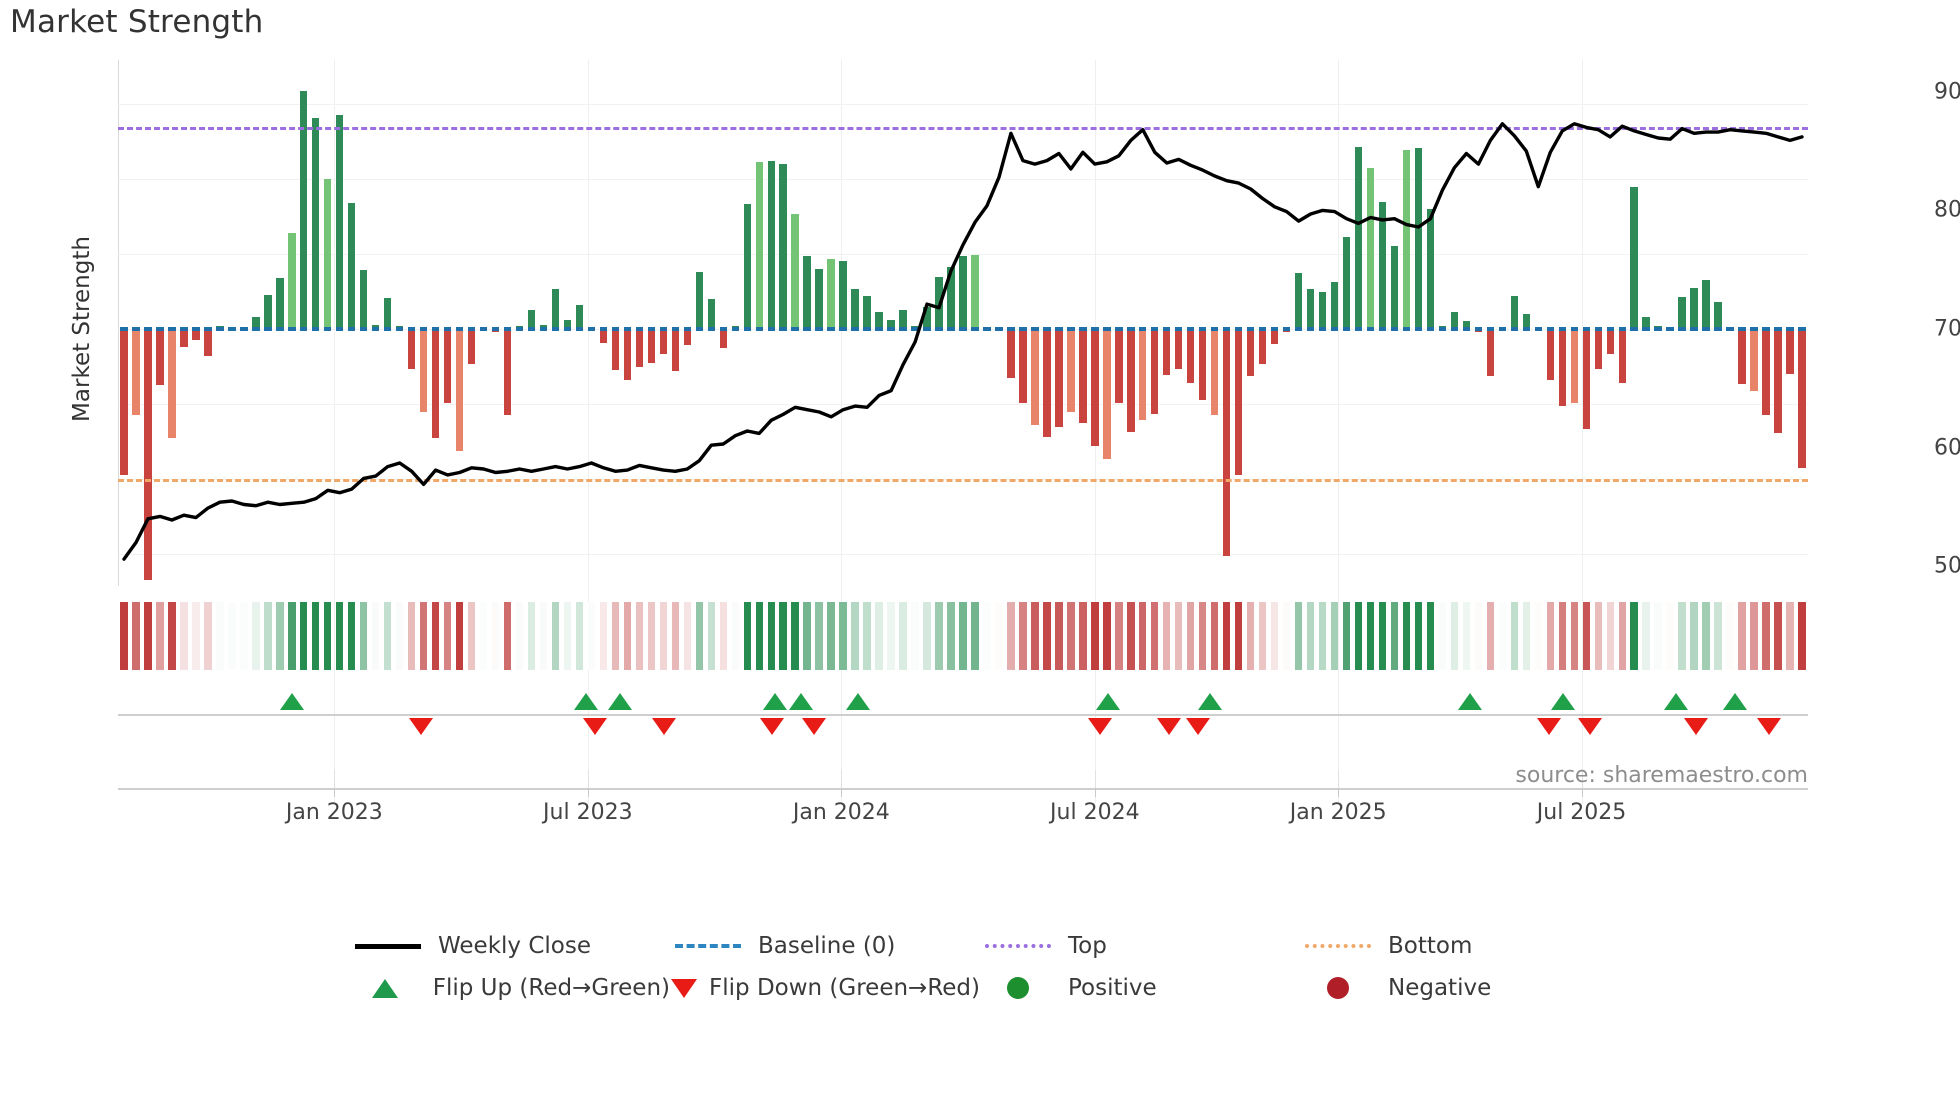 This screenshot has width=1960, height=1102. Describe the element at coordinates (1339, 779) in the screenshot. I see `x-axis-tick` at that location.